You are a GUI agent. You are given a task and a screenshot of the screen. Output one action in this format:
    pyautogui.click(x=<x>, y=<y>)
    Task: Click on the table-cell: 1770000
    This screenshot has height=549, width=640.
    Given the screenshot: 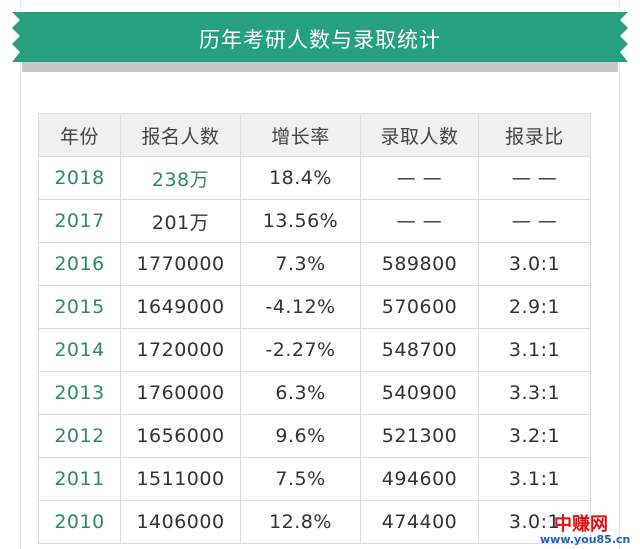 What is the action you would take?
    pyautogui.click(x=180, y=264)
    